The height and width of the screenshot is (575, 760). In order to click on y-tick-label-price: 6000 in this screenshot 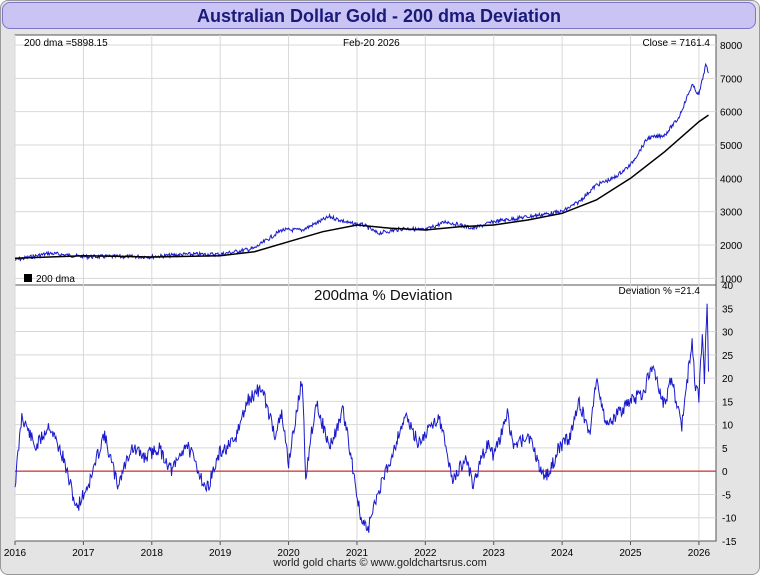, I will do `click(731, 113)`.